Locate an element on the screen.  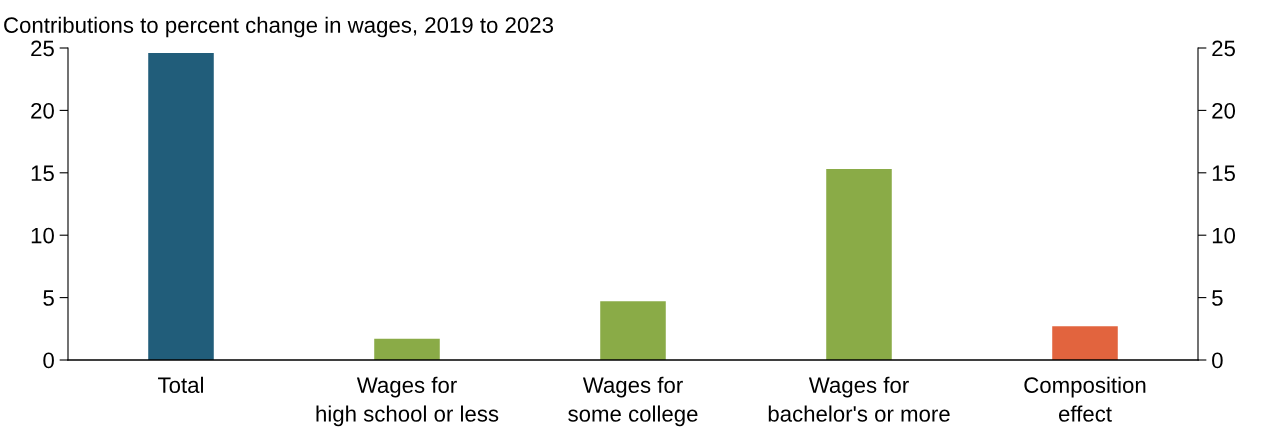
y-tick-label: 25 is located at coordinates (42, 48).